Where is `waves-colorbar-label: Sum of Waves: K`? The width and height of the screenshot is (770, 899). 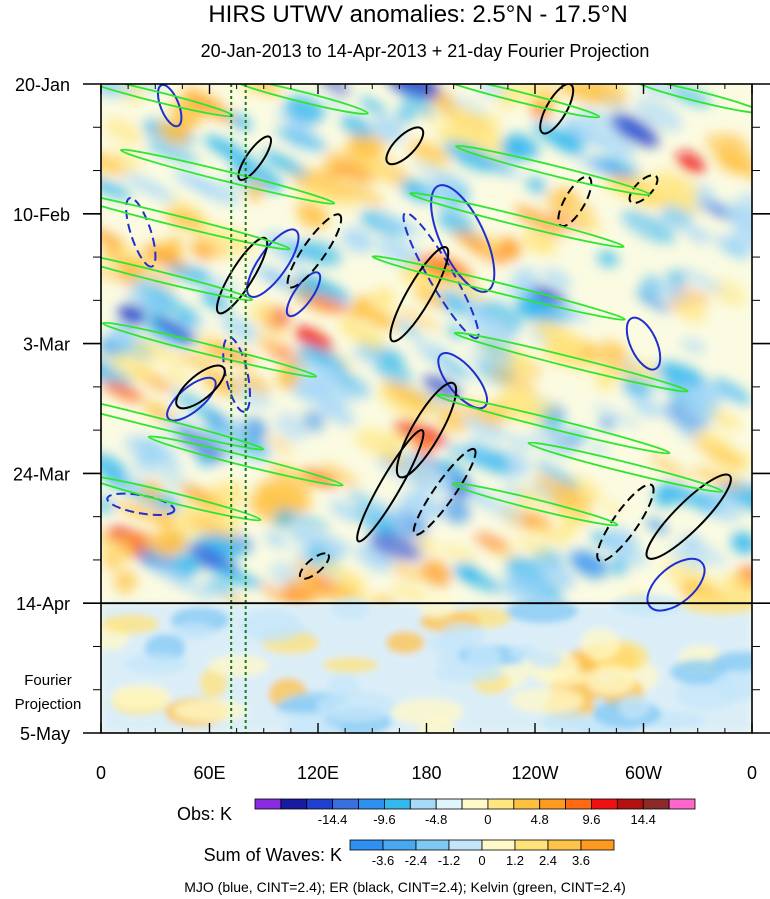 waves-colorbar-label: Sum of Waves: K is located at coordinates (273, 855).